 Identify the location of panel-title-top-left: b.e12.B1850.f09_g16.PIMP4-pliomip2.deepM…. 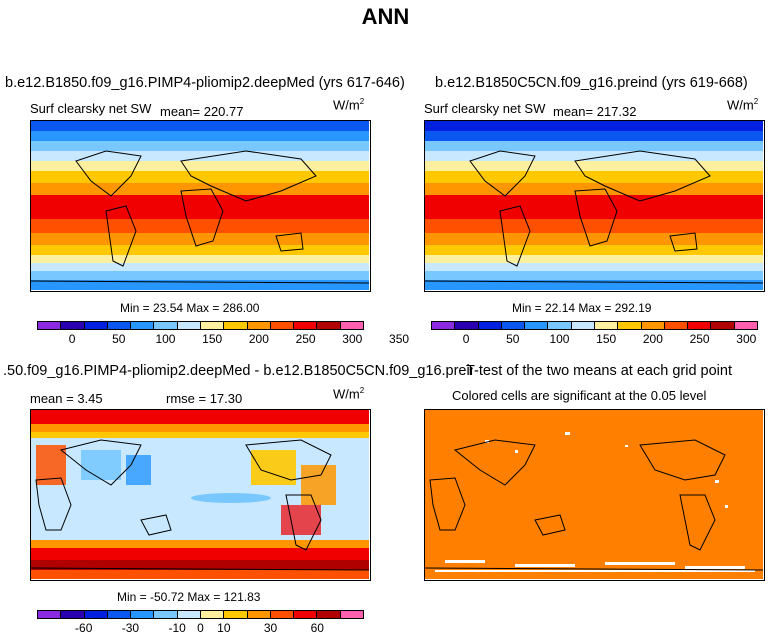
(205, 83).